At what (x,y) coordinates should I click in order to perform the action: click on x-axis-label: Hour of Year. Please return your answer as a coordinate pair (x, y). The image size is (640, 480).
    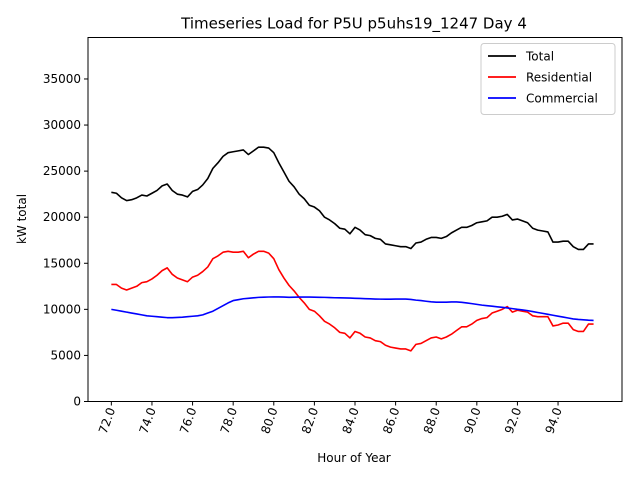
    Looking at the image, I should click on (354, 458).